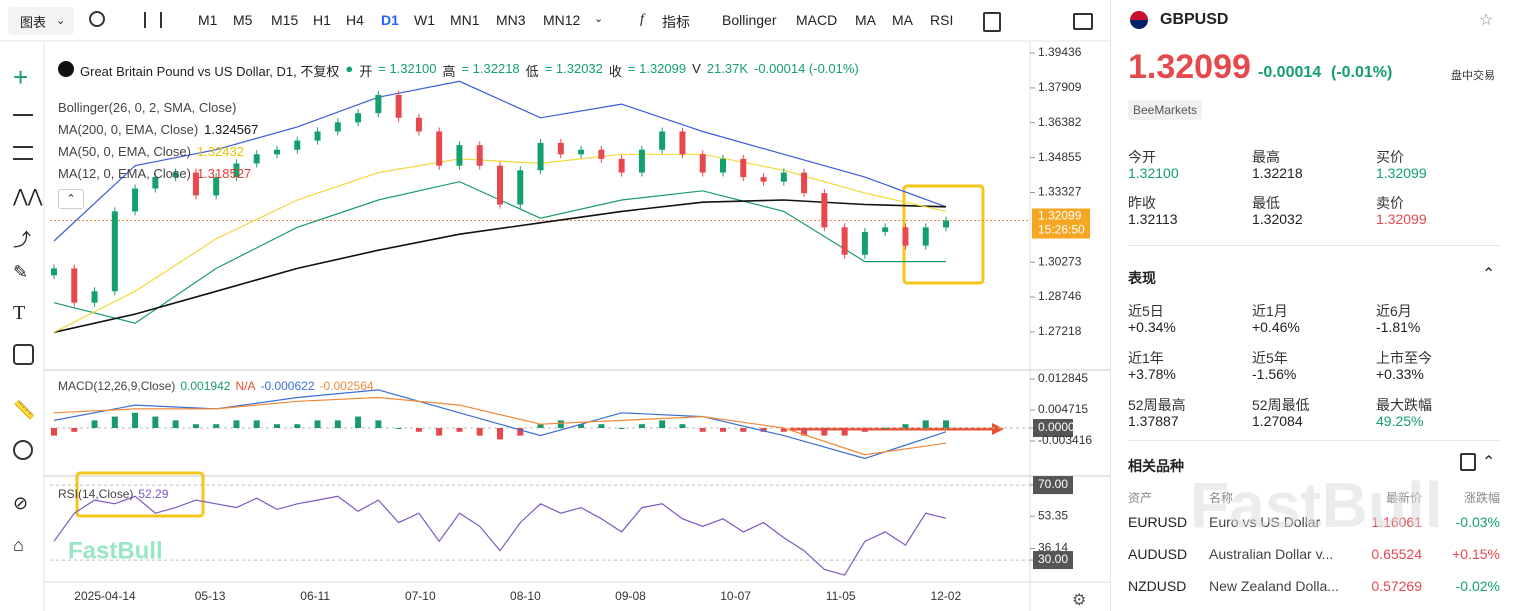 The width and height of the screenshot is (1523, 611). What do you see at coordinates (23, 354) in the screenshot?
I see `emoji-tool` at bounding box center [23, 354].